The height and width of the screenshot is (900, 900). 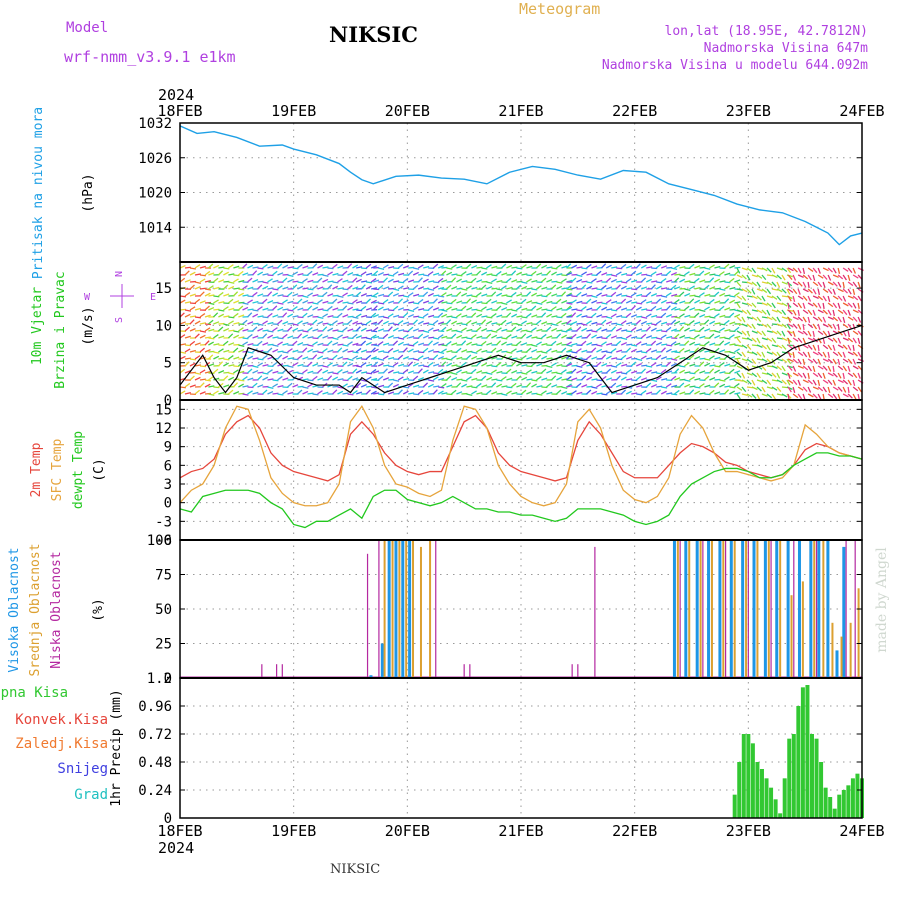 What do you see at coordinates (168, 679) in the screenshot?
I see `y-tick-label: 0` at bounding box center [168, 679].